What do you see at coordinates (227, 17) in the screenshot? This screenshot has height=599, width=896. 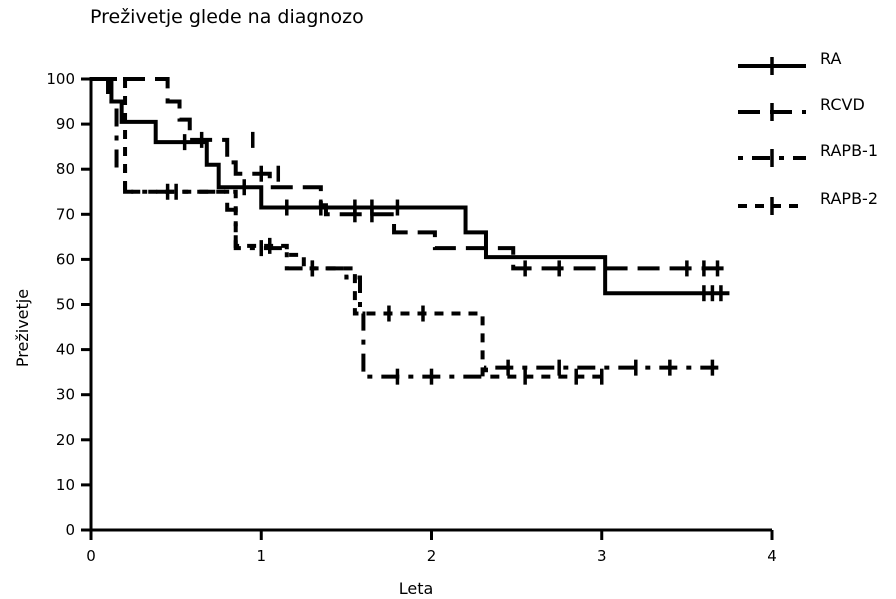 I see `chart-title: Preživetje glede na diagnozo` at bounding box center [227, 17].